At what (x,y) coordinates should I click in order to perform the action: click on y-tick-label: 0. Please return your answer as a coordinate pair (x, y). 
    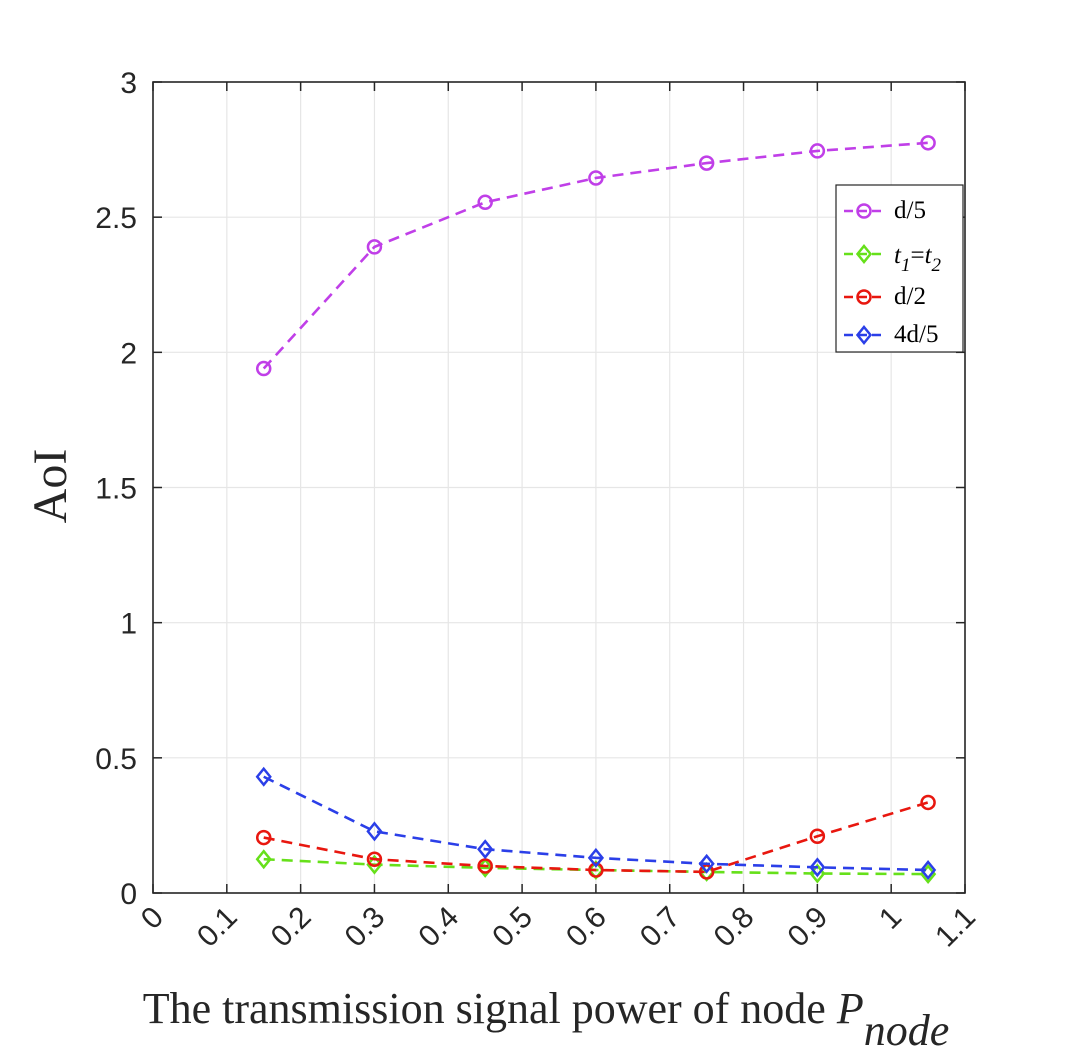
    Looking at the image, I should click on (128, 894).